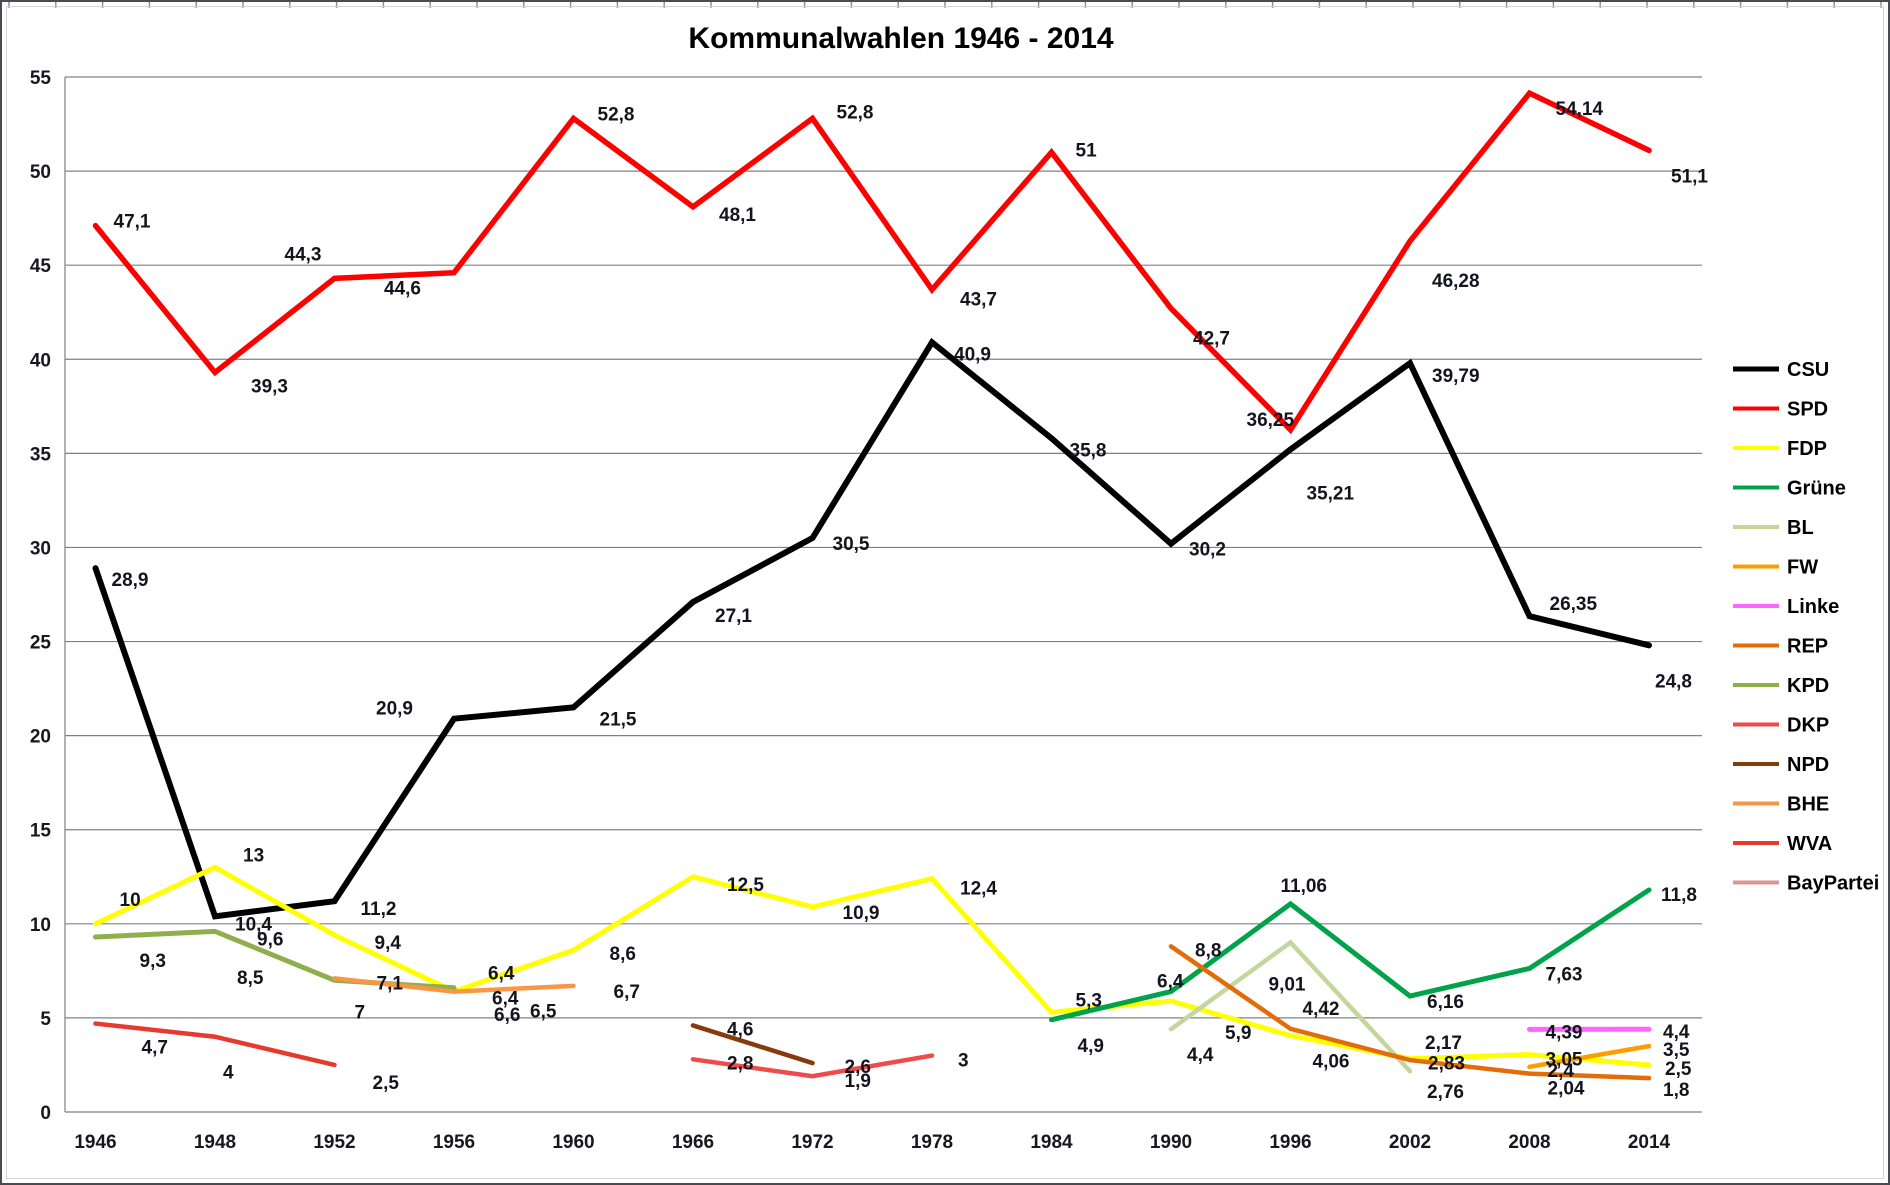  What do you see at coordinates (932, 1142) in the screenshot?
I see `x-axis-label: 1978` at bounding box center [932, 1142].